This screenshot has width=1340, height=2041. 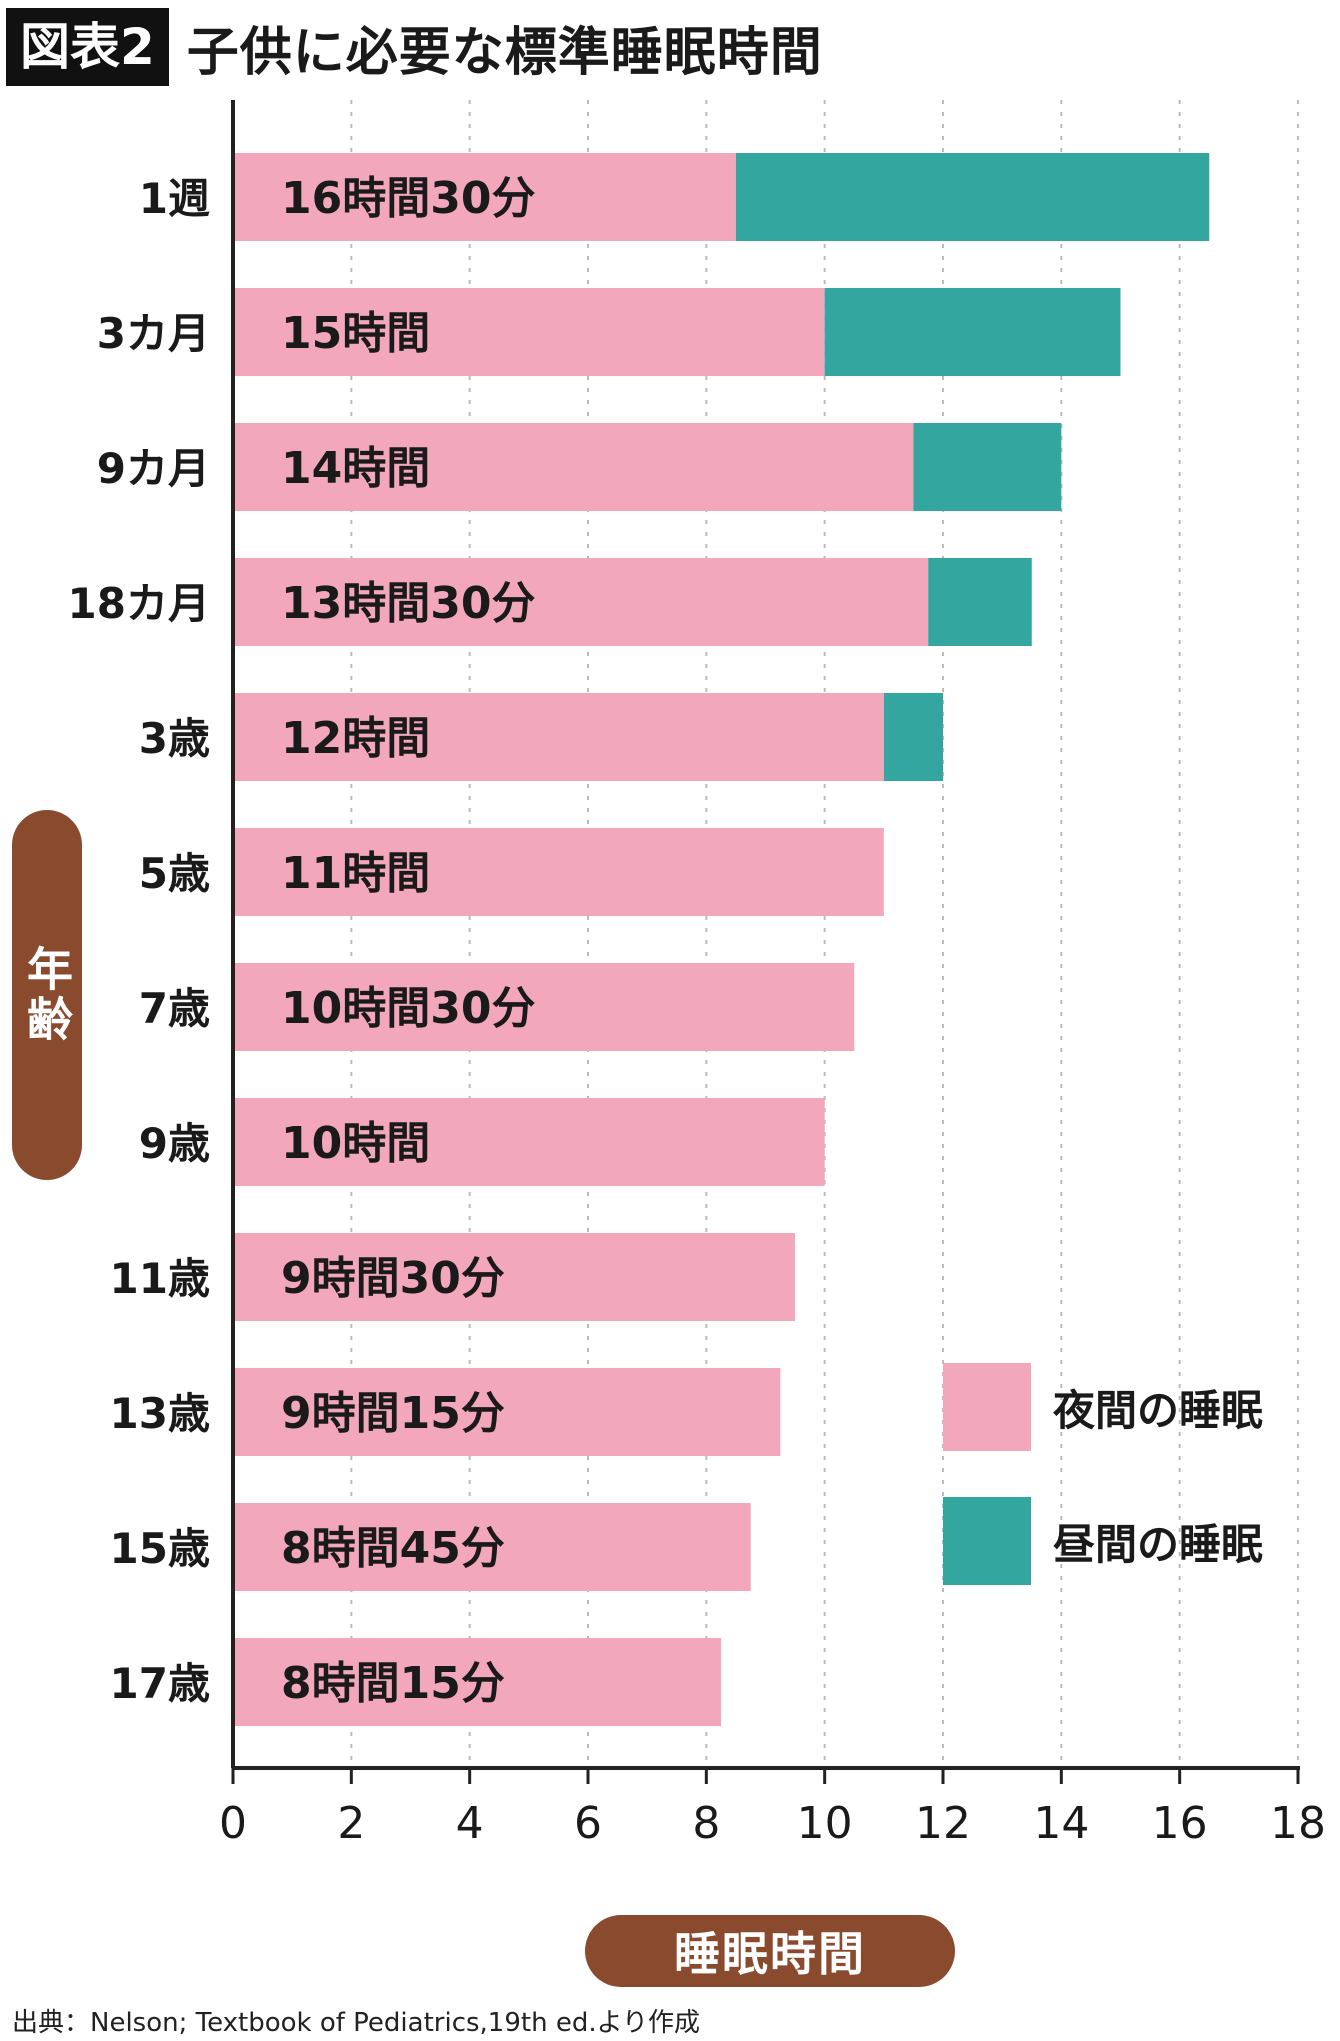 What do you see at coordinates (160, 1278) in the screenshot?
I see `category-label: 11歳` at bounding box center [160, 1278].